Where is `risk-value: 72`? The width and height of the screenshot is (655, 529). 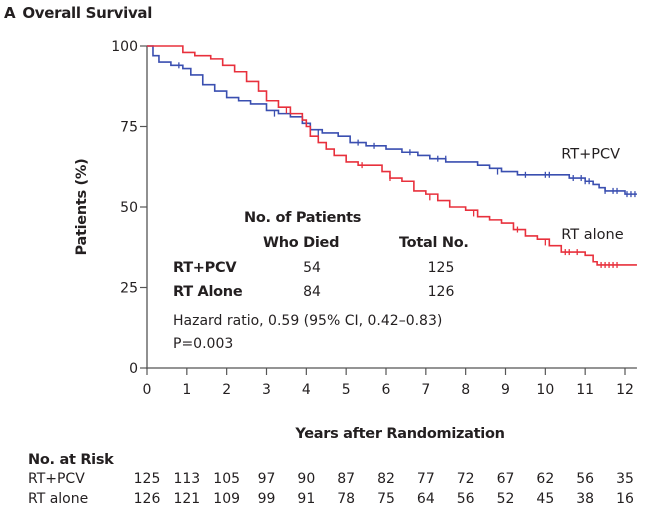
risk-value: 72 is located at coordinates (465, 479).